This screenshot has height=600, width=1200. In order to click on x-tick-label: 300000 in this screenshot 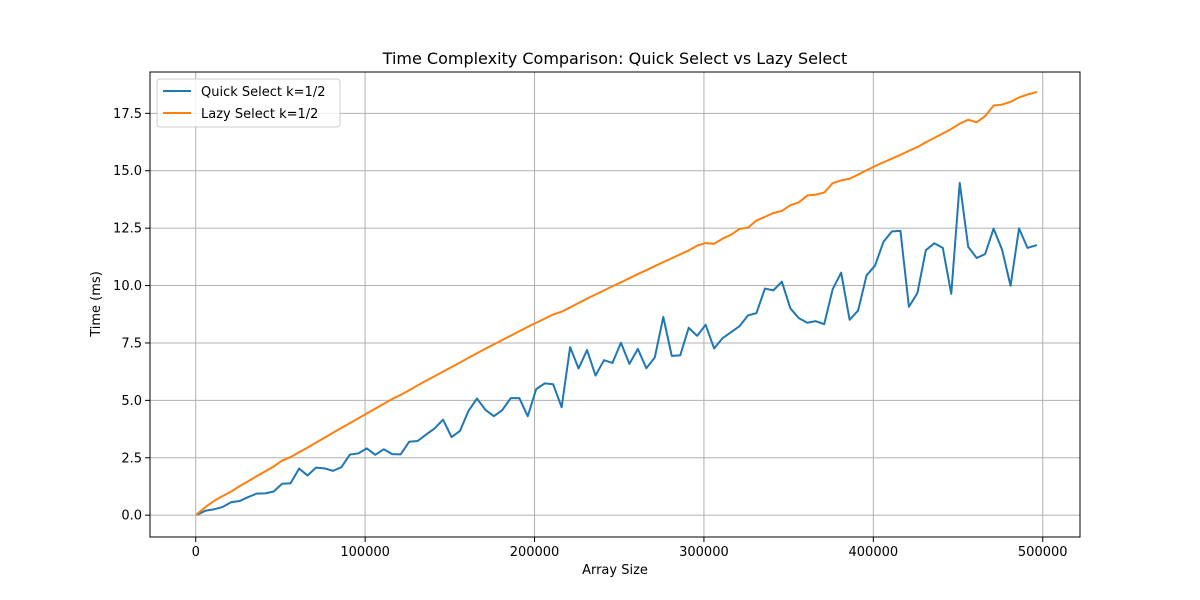, I will do `click(704, 552)`.